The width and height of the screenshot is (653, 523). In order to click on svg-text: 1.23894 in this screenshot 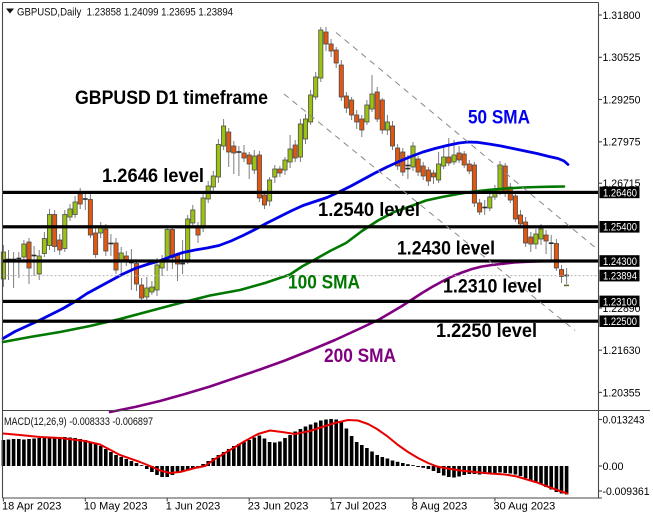, I will do `click(620, 277)`.